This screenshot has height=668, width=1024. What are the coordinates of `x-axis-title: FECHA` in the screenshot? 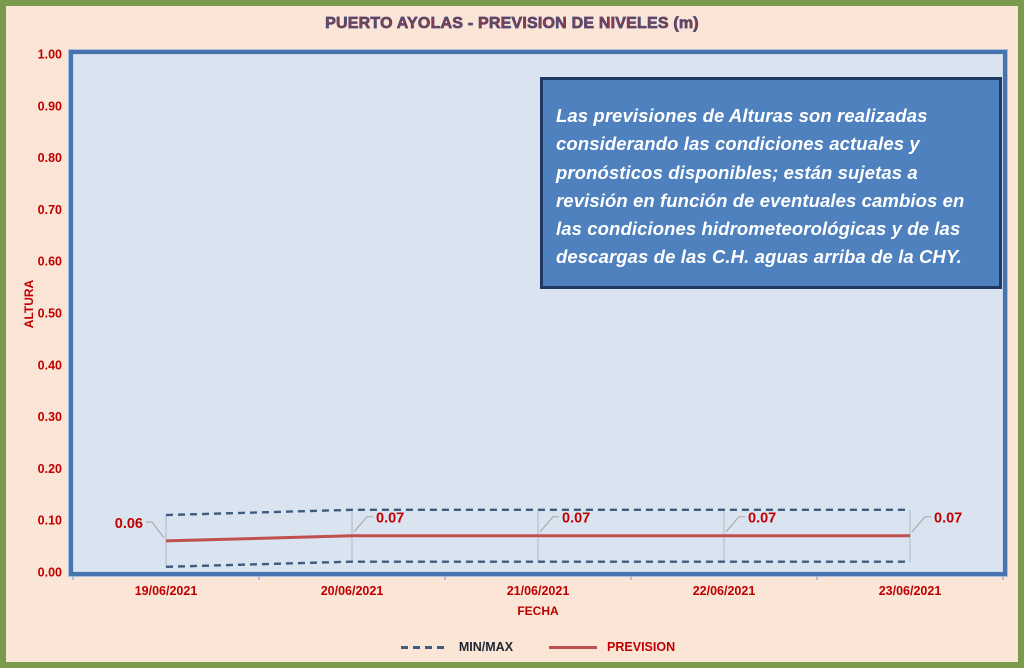 It's located at (538, 611).